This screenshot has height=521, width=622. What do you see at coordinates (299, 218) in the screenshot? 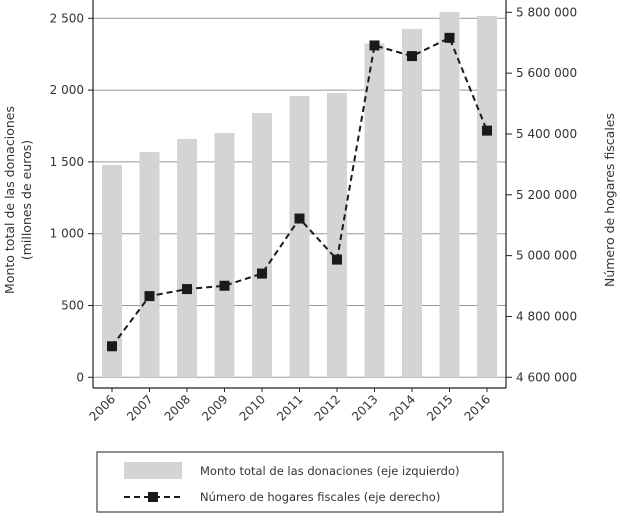
I see `point-2011` at bounding box center [299, 218].